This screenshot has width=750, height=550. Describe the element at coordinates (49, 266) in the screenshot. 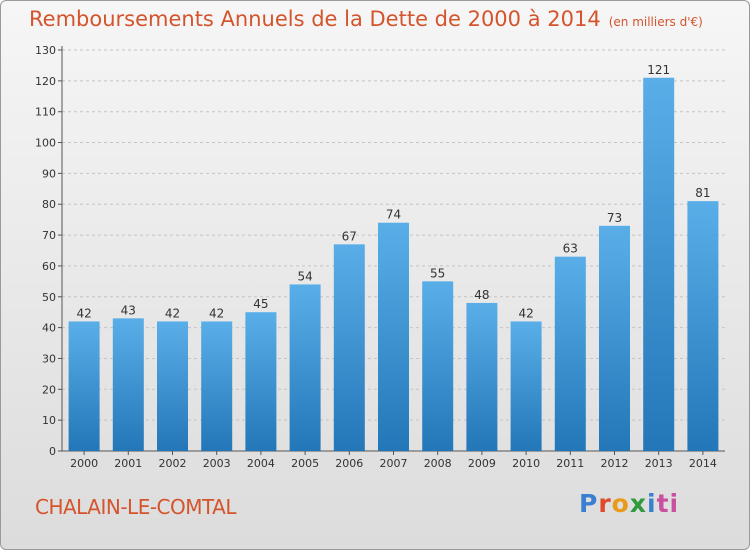

I see `y-tick-label: 60` at that location.